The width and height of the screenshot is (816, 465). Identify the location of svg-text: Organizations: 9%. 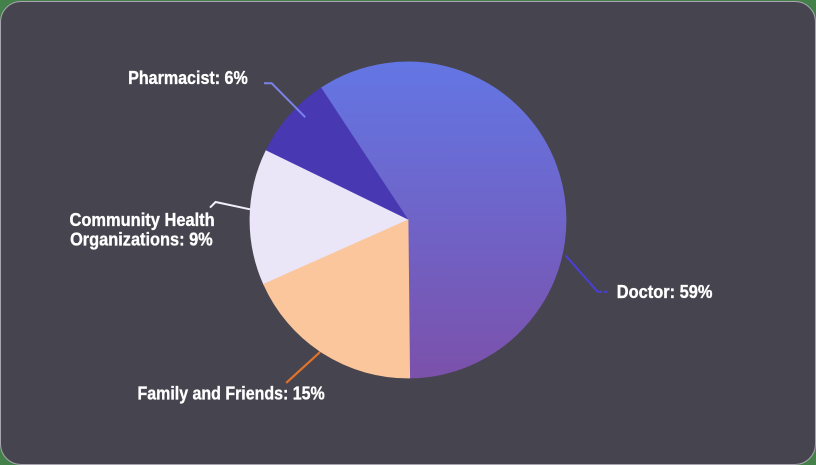
(141, 238).